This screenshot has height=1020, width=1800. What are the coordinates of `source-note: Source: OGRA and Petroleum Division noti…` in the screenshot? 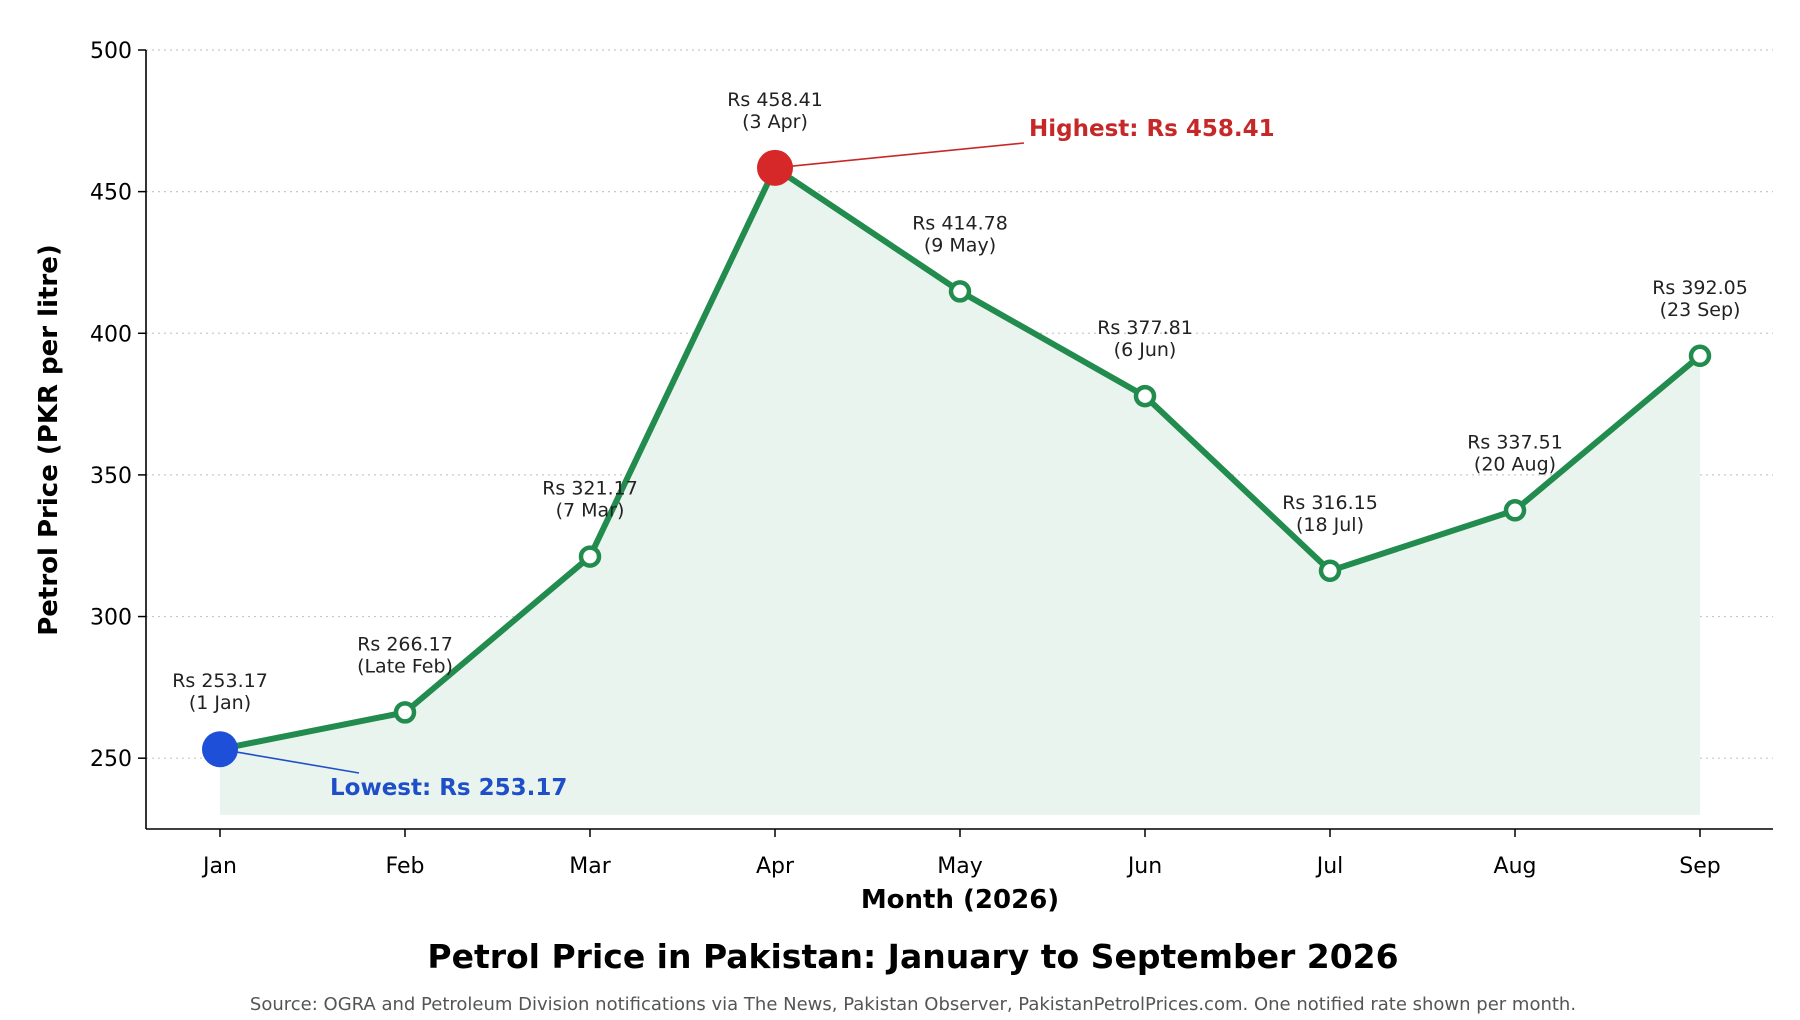 It's located at (913, 1004).